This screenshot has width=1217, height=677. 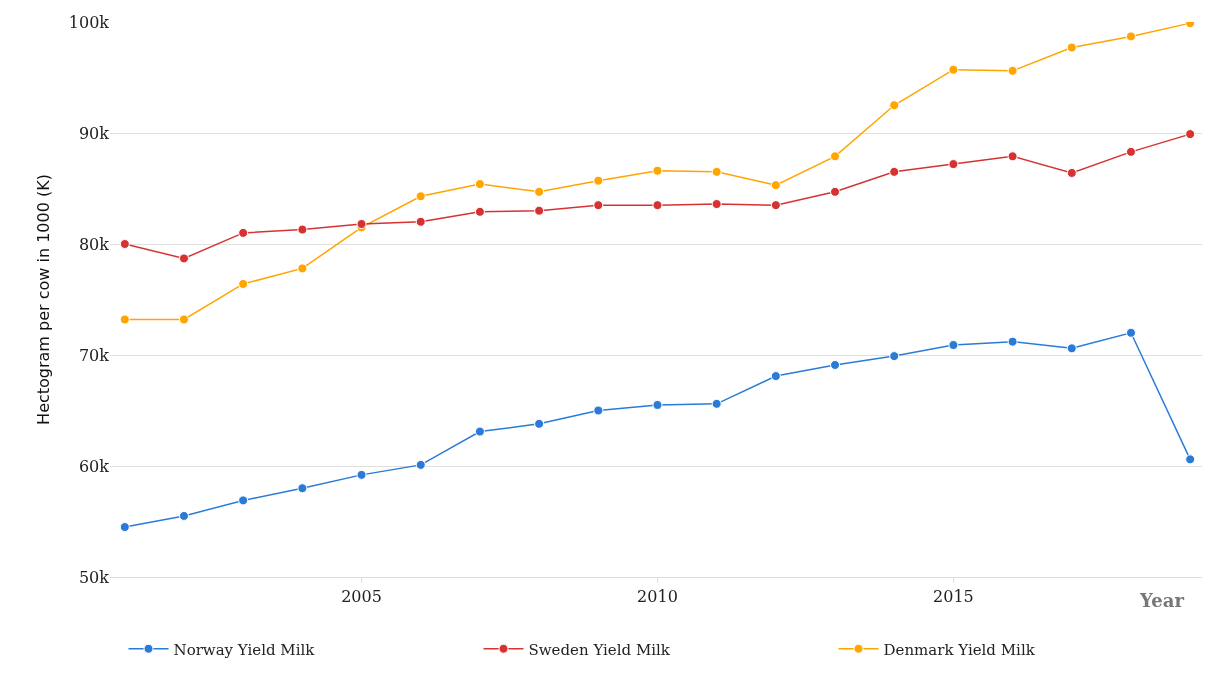 What do you see at coordinates (43, 299) in the screenshot?
I see `y-axis-title: Hectogram per cow in 1000 (K)` at bounding box center [43, 299].